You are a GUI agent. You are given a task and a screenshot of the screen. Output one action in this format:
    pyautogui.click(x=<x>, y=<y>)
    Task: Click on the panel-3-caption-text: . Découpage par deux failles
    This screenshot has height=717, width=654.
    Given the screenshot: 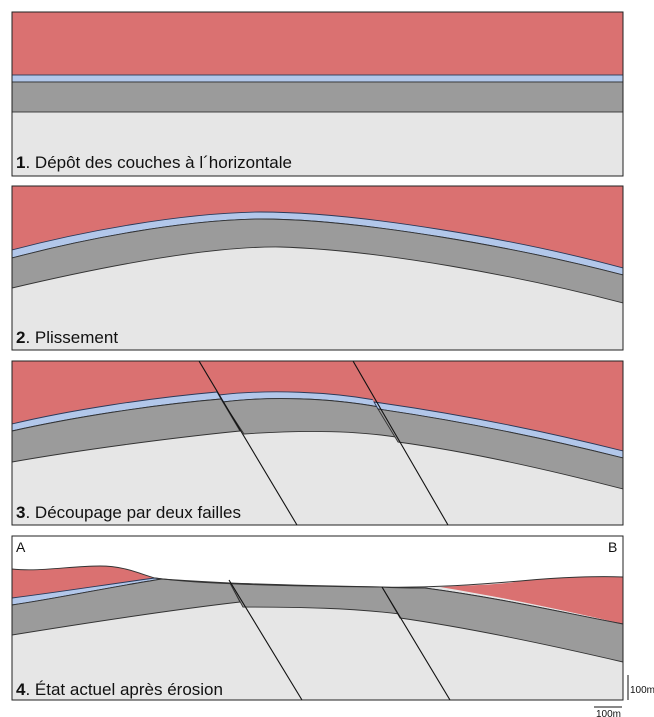 What is the action you would take?
    pyautogui.click(x=132, y=512)
    